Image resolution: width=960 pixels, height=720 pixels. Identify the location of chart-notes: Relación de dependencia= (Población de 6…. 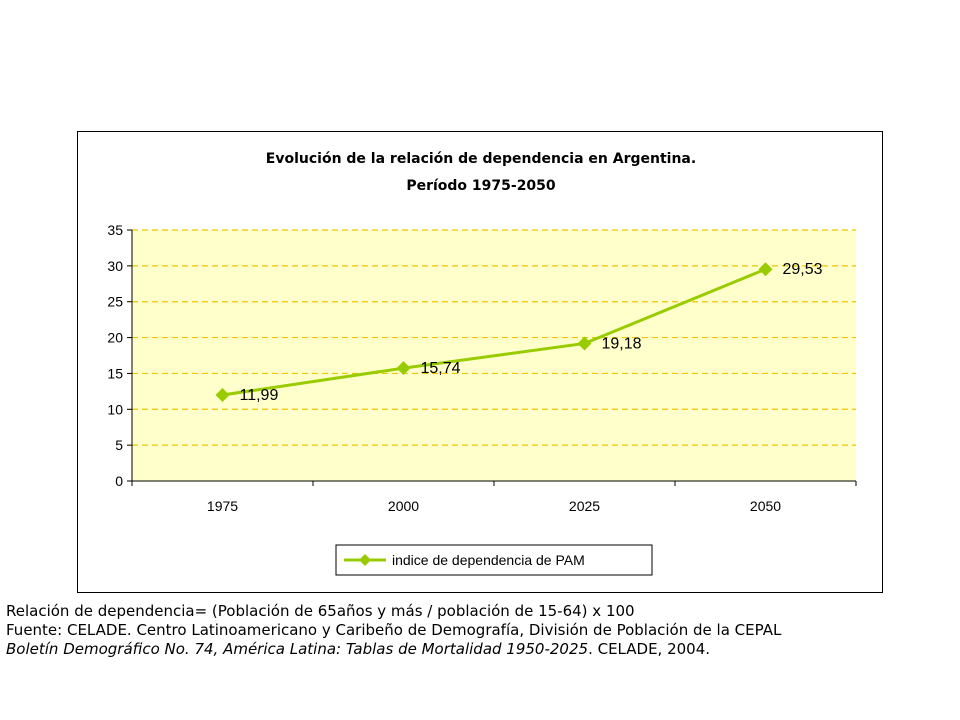
(481, 630).